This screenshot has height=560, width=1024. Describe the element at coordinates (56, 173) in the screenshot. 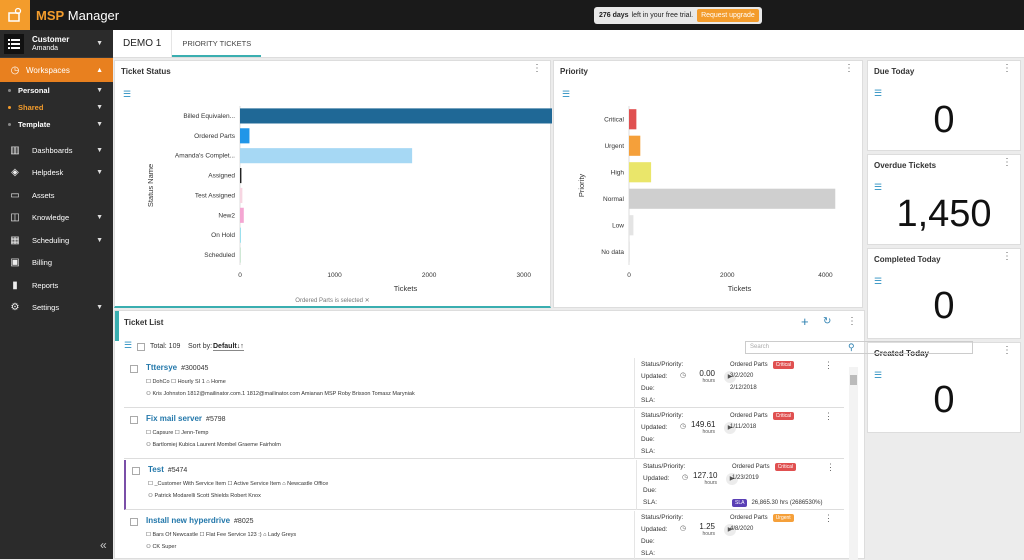

I see `sidebar-item-helpdesk: ◈ Helpdesk ▼` at that location.